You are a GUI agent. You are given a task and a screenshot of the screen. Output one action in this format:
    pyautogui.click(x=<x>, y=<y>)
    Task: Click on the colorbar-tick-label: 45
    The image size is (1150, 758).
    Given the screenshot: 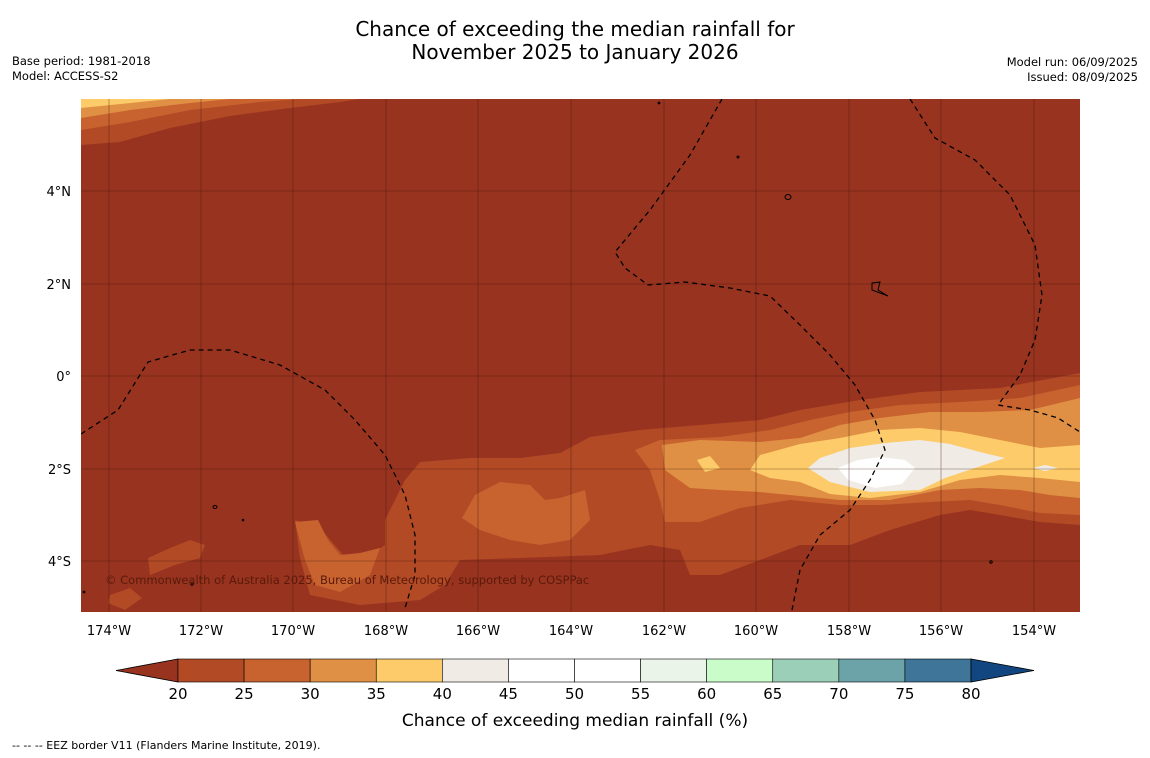 What is the action you would take?
    pyautogui.click(x=508, y=694)
    